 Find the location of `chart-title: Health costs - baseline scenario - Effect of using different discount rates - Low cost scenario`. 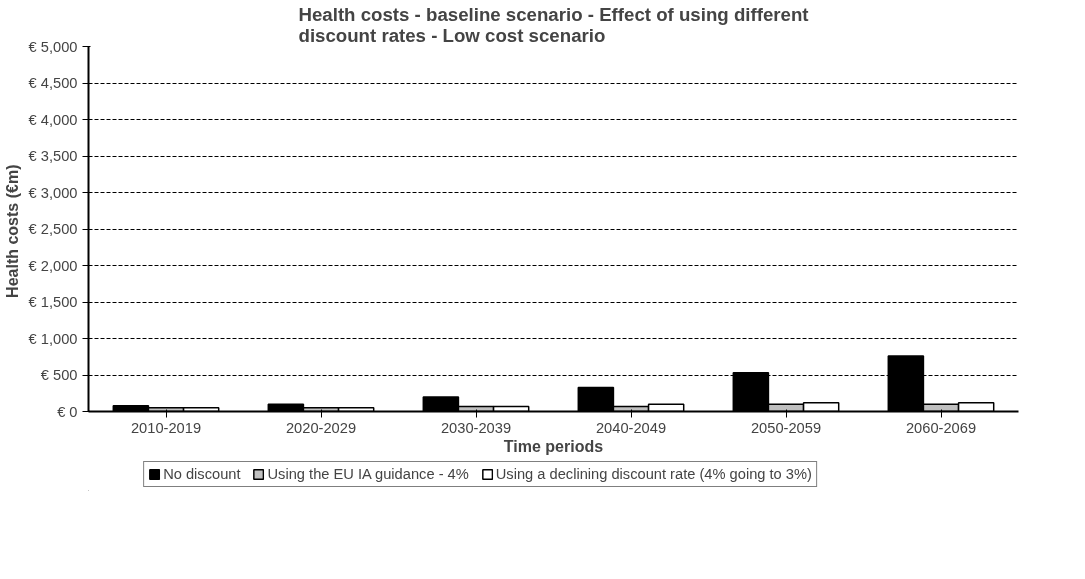

chart-title: Health costs - baseline scenario - Effect of using different discount rates - Low cost scenario is located at coordinates (553, 24).